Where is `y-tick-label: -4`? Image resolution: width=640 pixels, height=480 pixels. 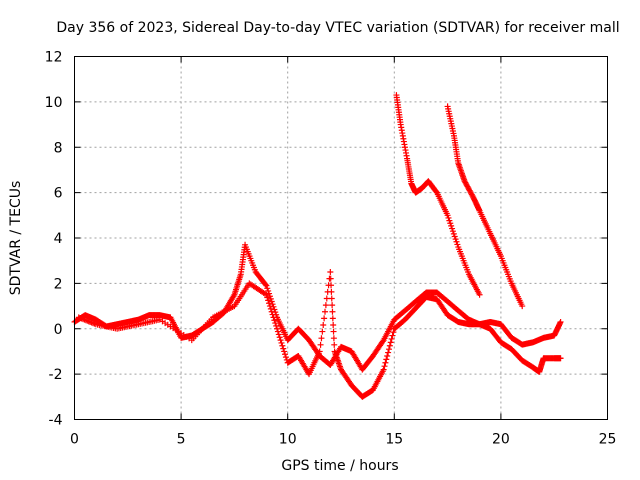
y-tick-label: -4 is located at coordinates (56, 421).